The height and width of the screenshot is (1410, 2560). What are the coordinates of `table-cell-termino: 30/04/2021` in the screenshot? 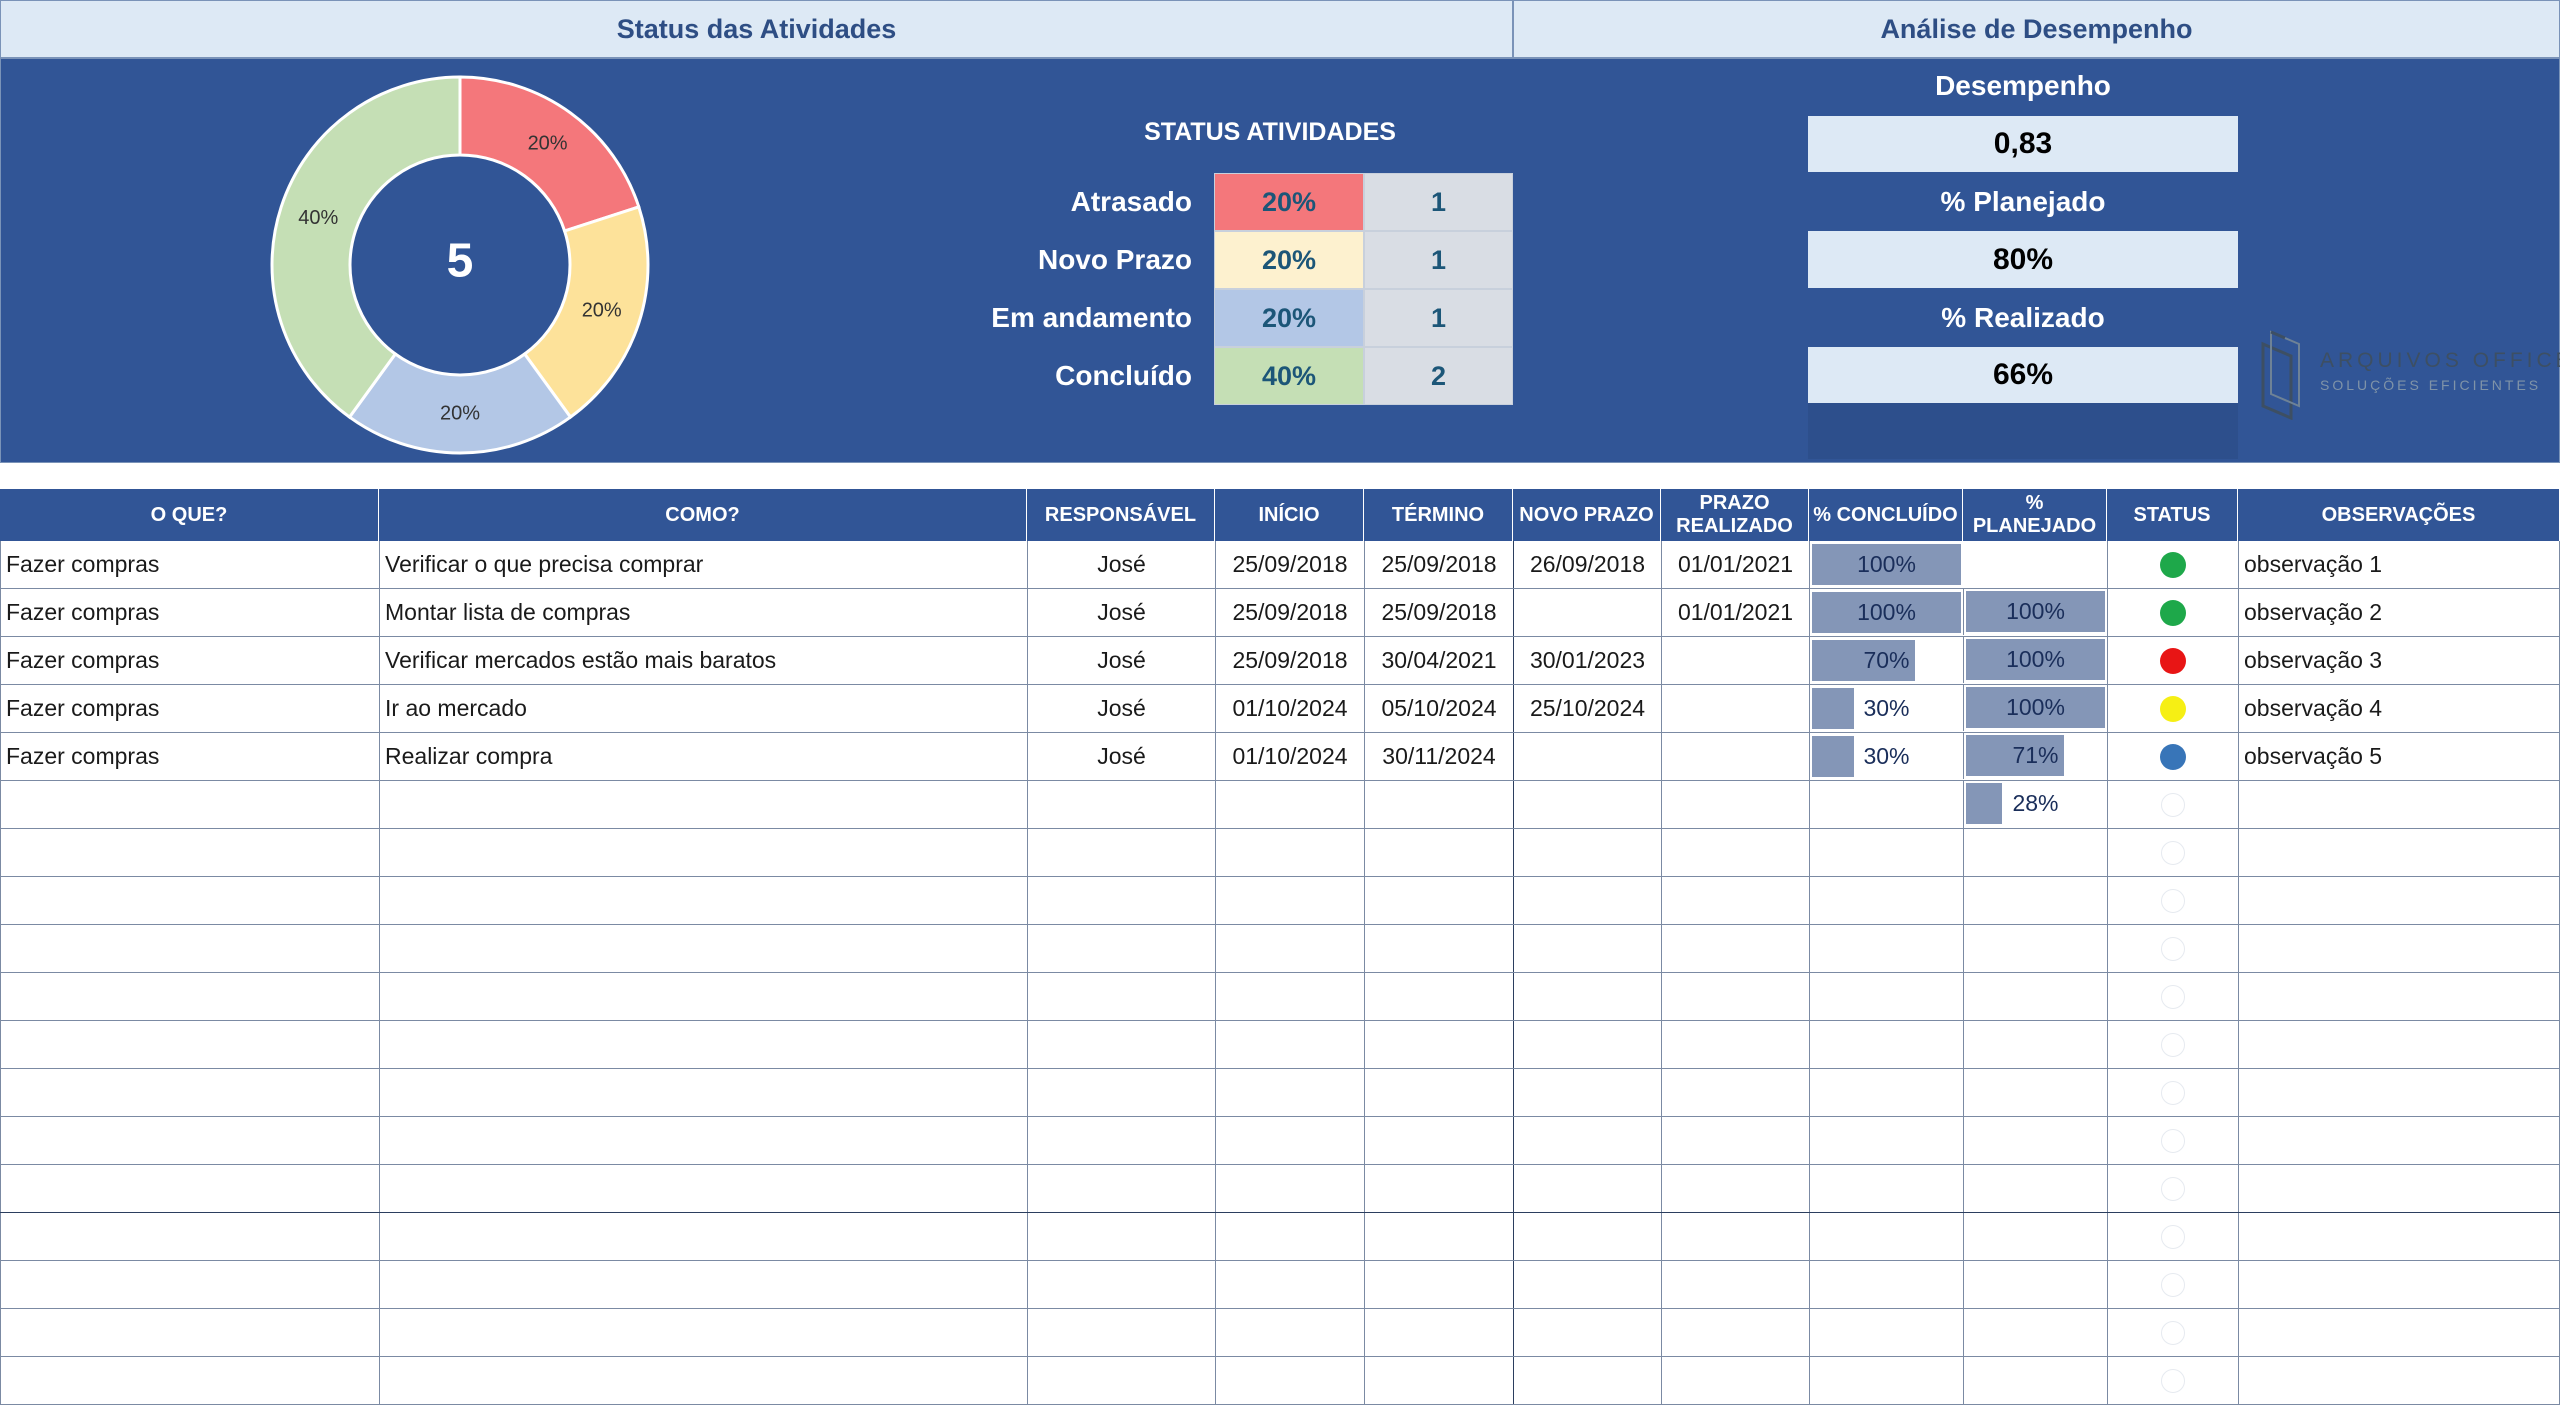 It's located at (1438, 660).